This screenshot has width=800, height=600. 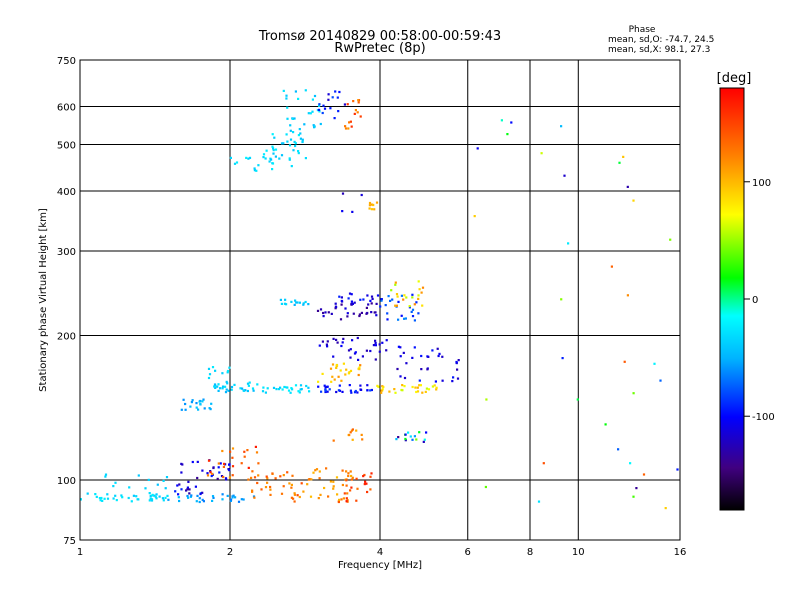 What do you see at coordinates (379, 48) in the screenshot?
I see `chart-subtitle: RwPretec (8p)` at bounding box center [379, 48].